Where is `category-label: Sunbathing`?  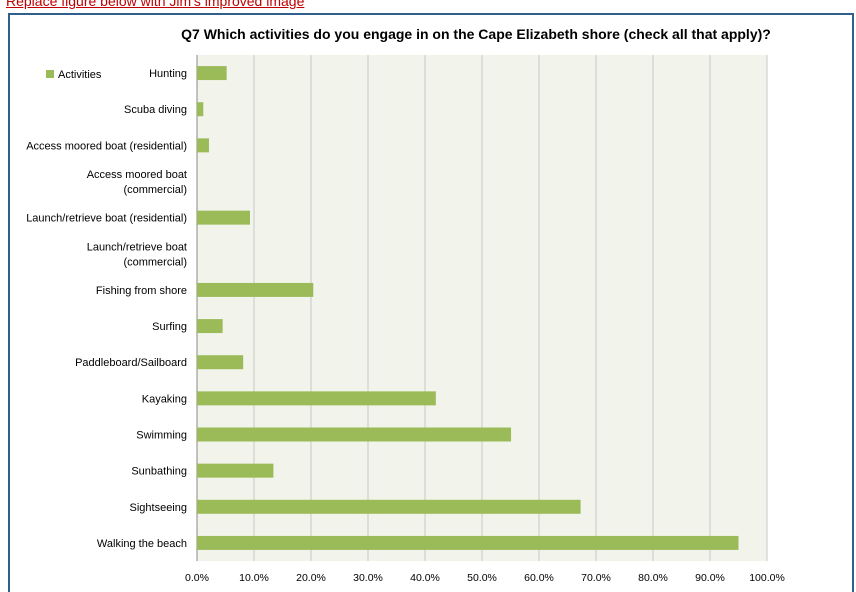
category-label: Sunbathing is located at coordinates (159, 472).